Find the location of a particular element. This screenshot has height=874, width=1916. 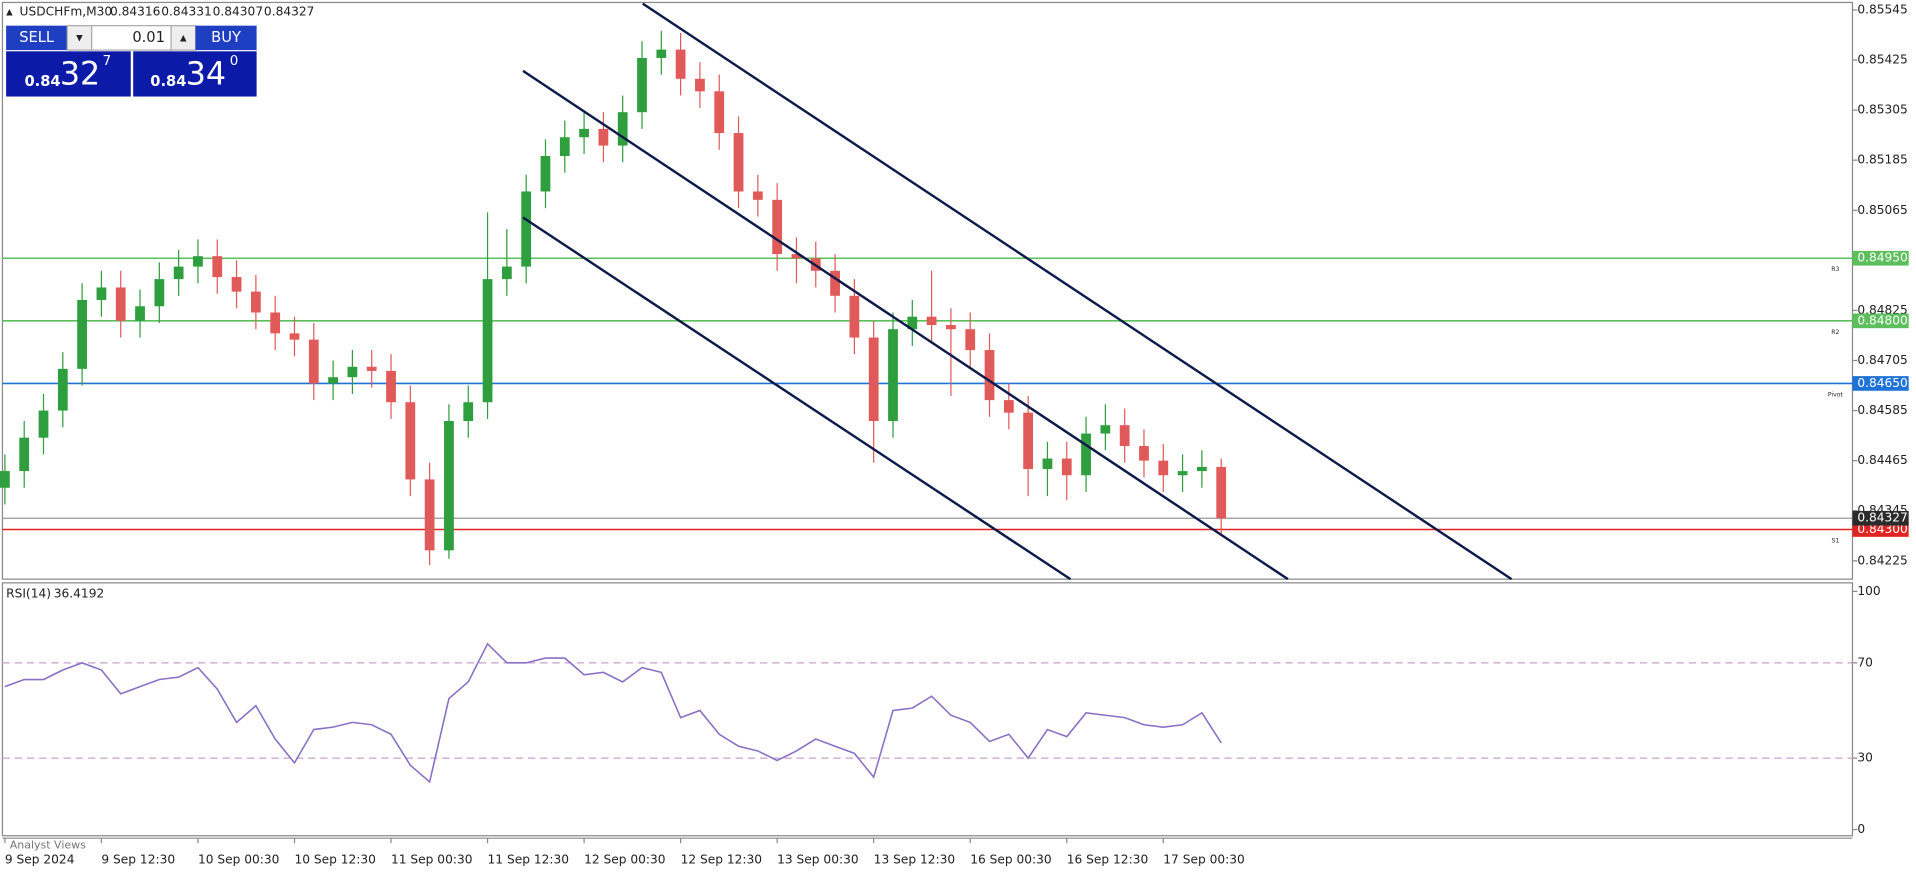

y-tick-label: 70 is located at coordinates (1865, 662).